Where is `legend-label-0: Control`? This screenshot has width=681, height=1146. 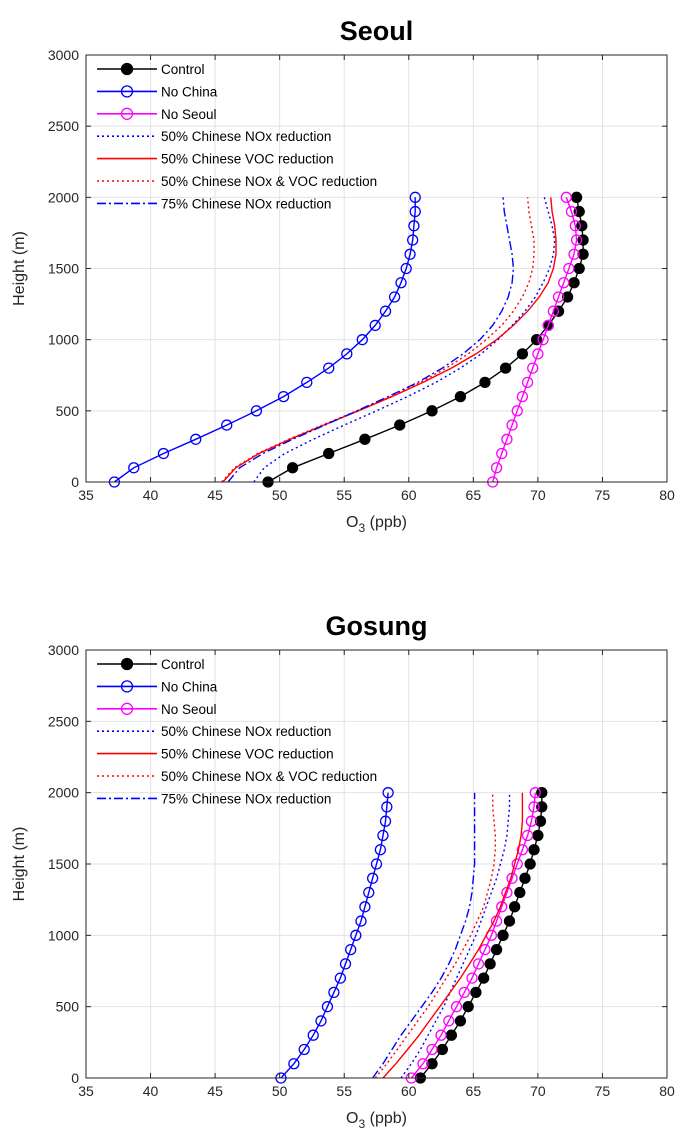 legend-label-0: Control is located at coordinates (183, 69).